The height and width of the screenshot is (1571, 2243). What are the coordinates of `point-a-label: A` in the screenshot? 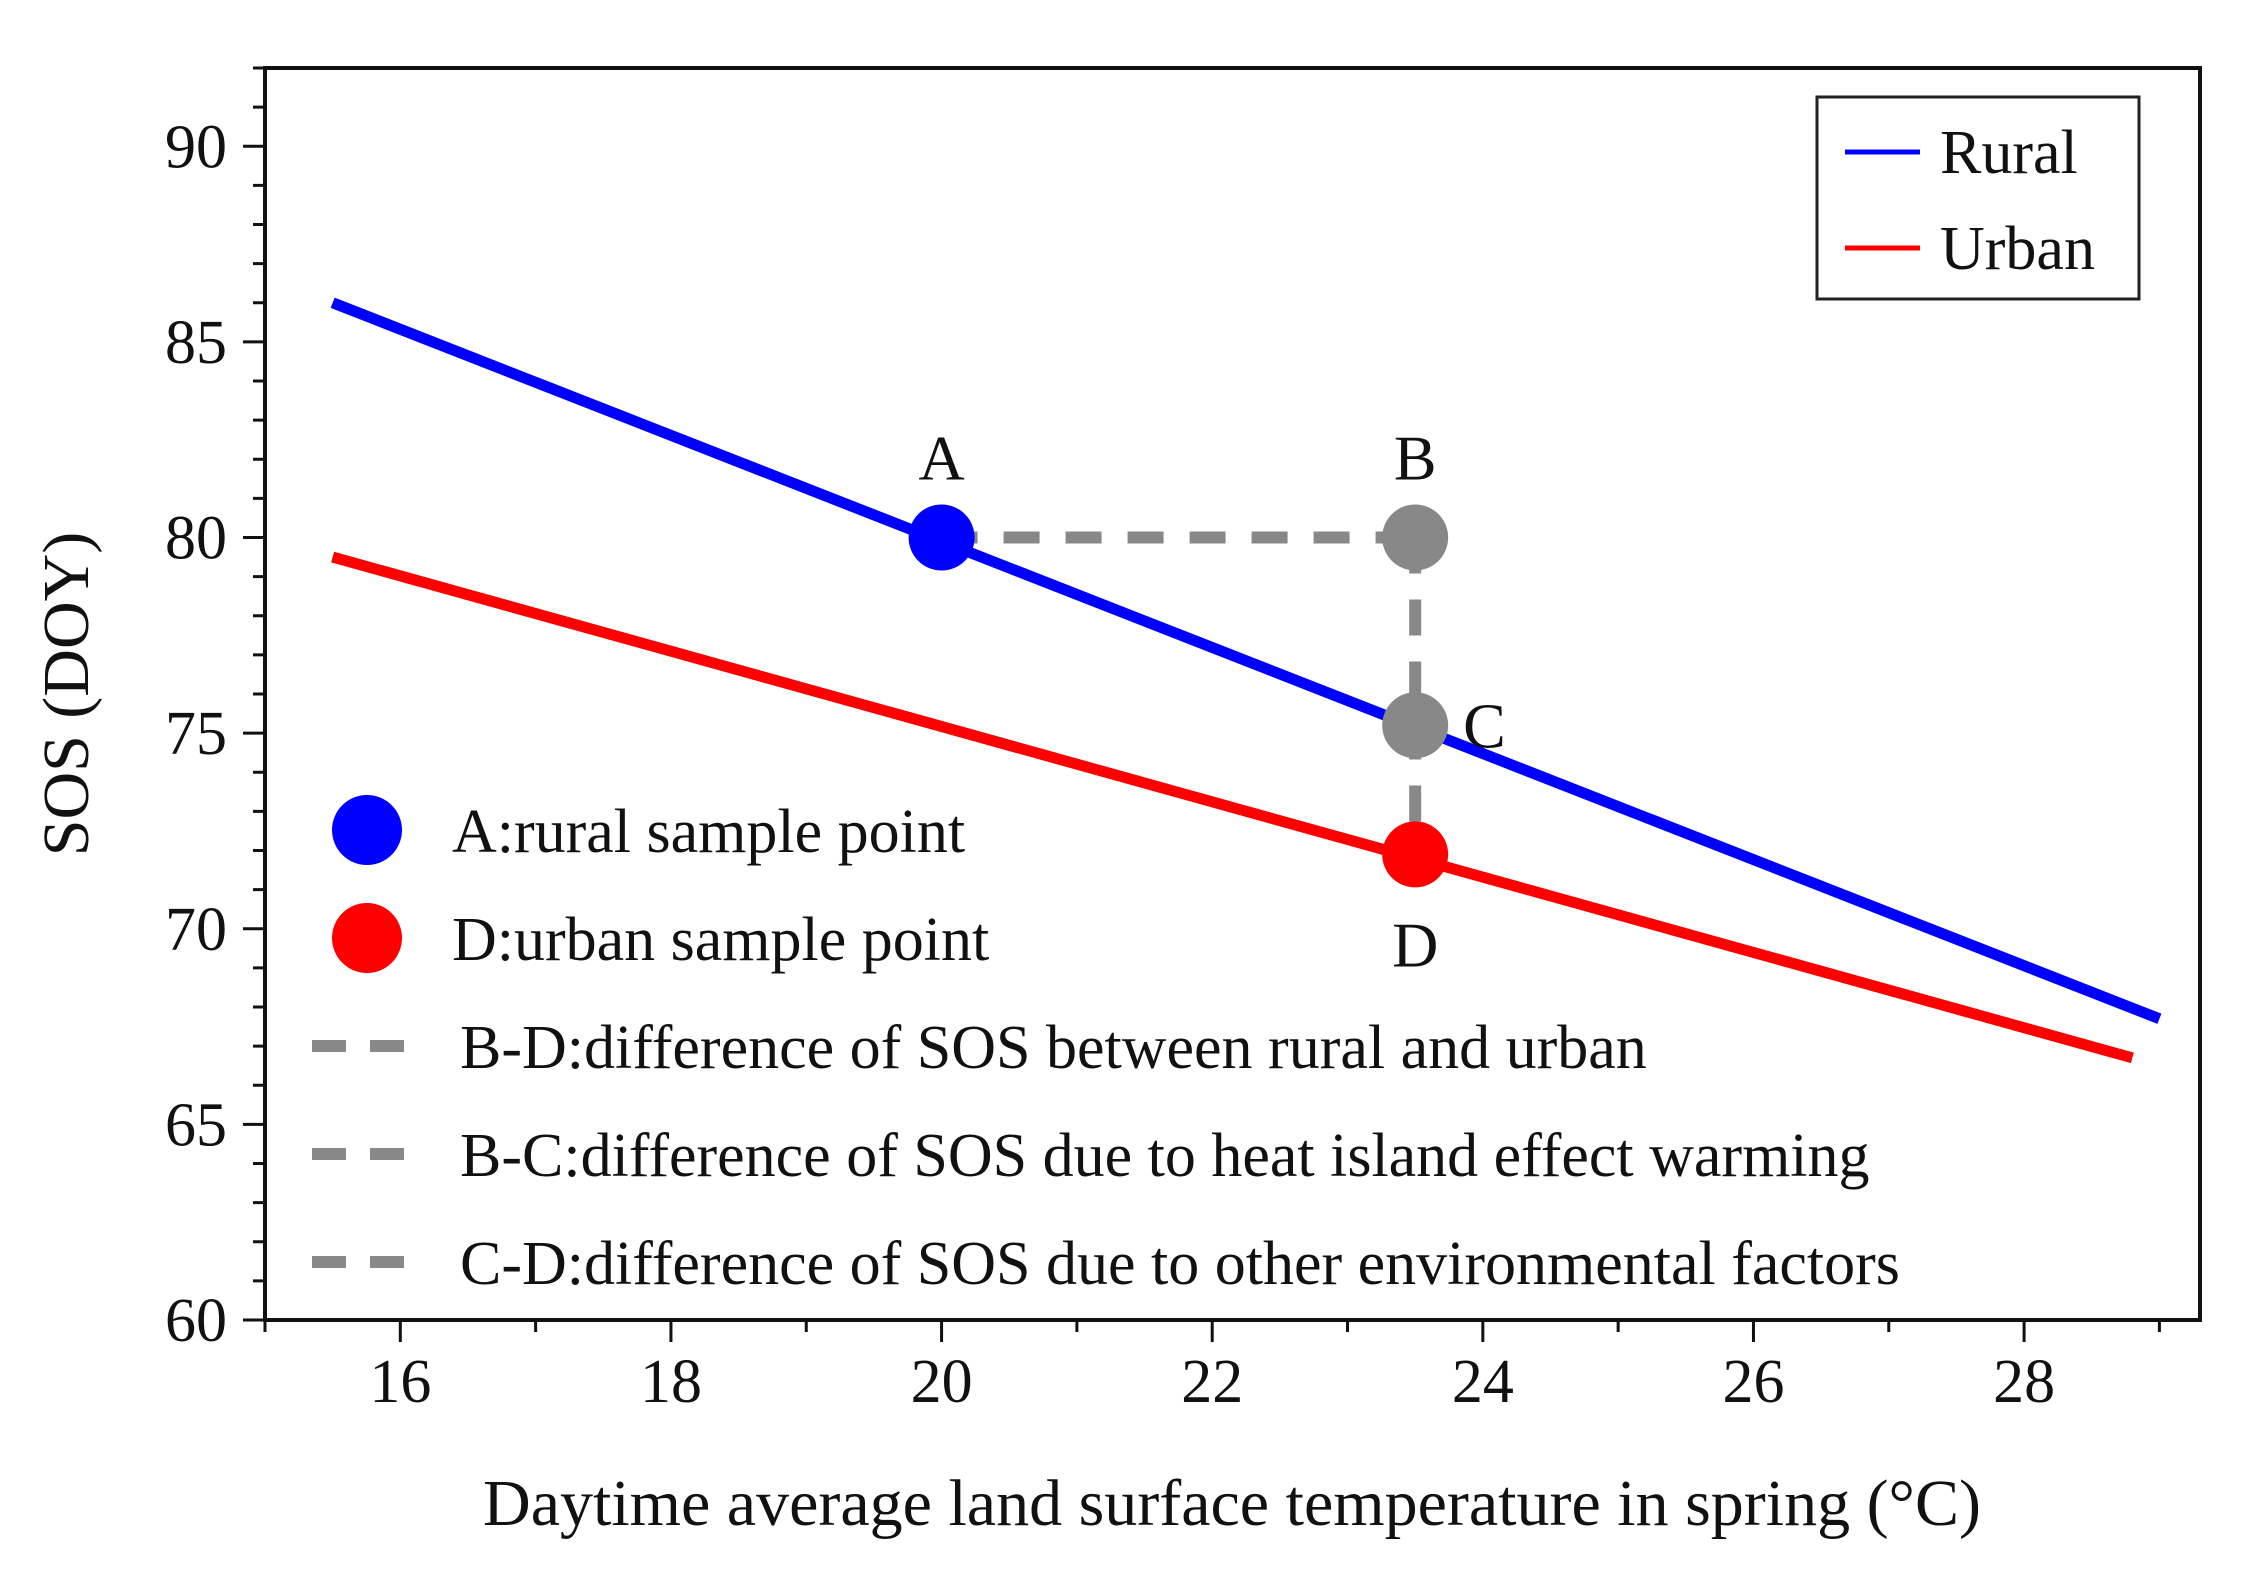 It's located at (941, 458).